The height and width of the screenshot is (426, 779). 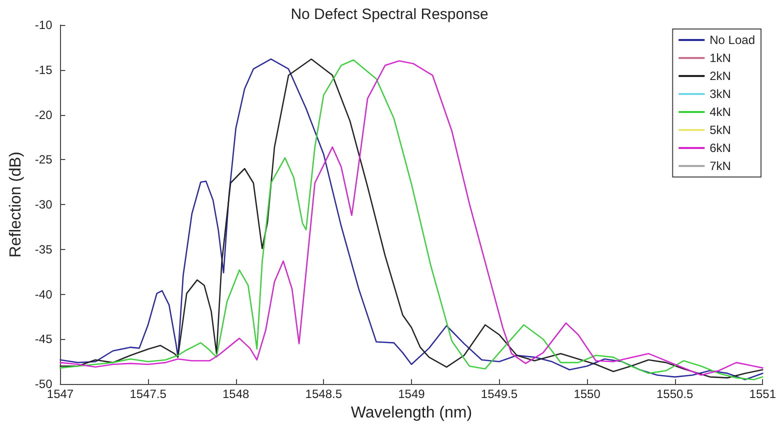 What do you see at coordinates (43, 25) in the screenshot?
I see `y-tick-label: -10` at bounding box center [43, 25].